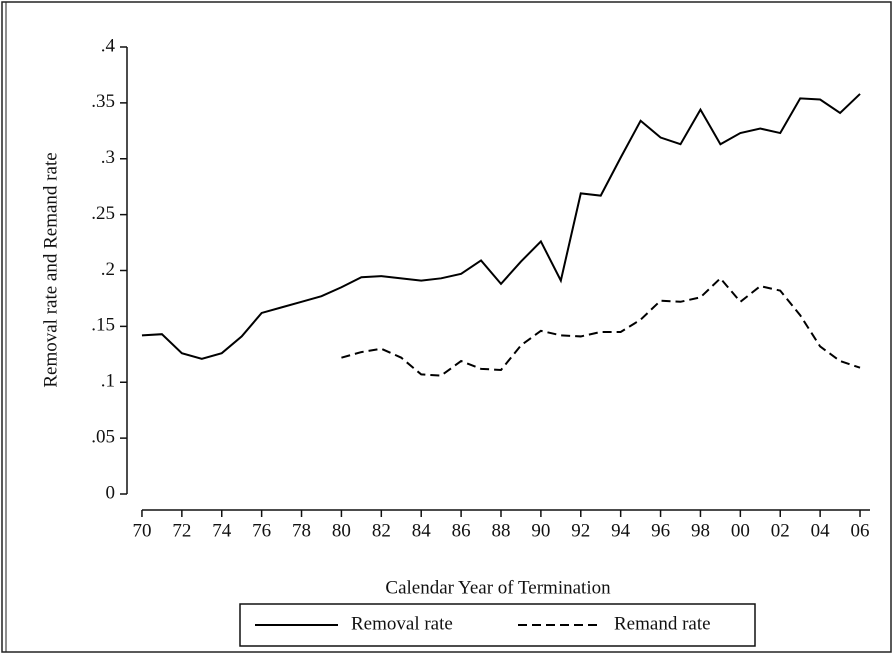  I want to click on x-tick-label: 94, so click(621, 530).